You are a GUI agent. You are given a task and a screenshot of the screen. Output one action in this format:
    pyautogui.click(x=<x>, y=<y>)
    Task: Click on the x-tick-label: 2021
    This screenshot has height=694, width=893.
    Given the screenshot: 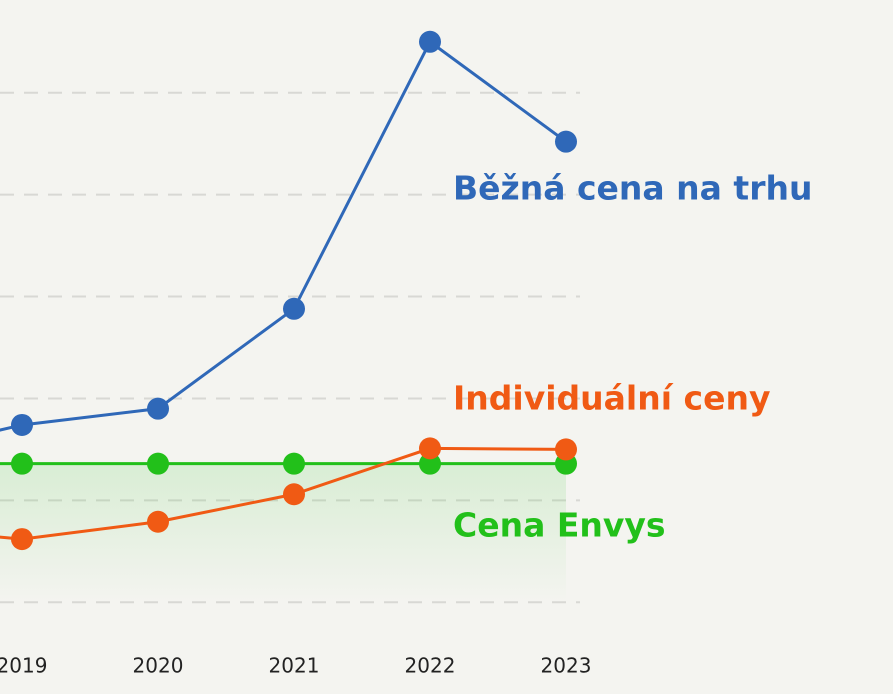 What is the action you would take?
    pyautogui.click(x=294, y=666)
    